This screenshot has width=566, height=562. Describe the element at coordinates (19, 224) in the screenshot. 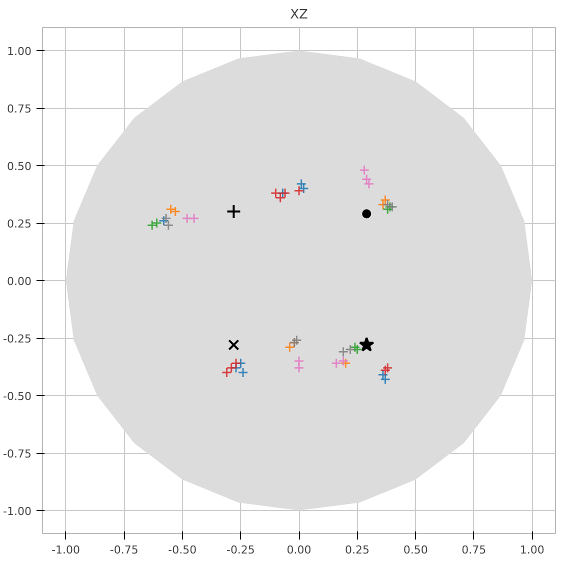

I see `y-tick-label: 0.25` at that location.